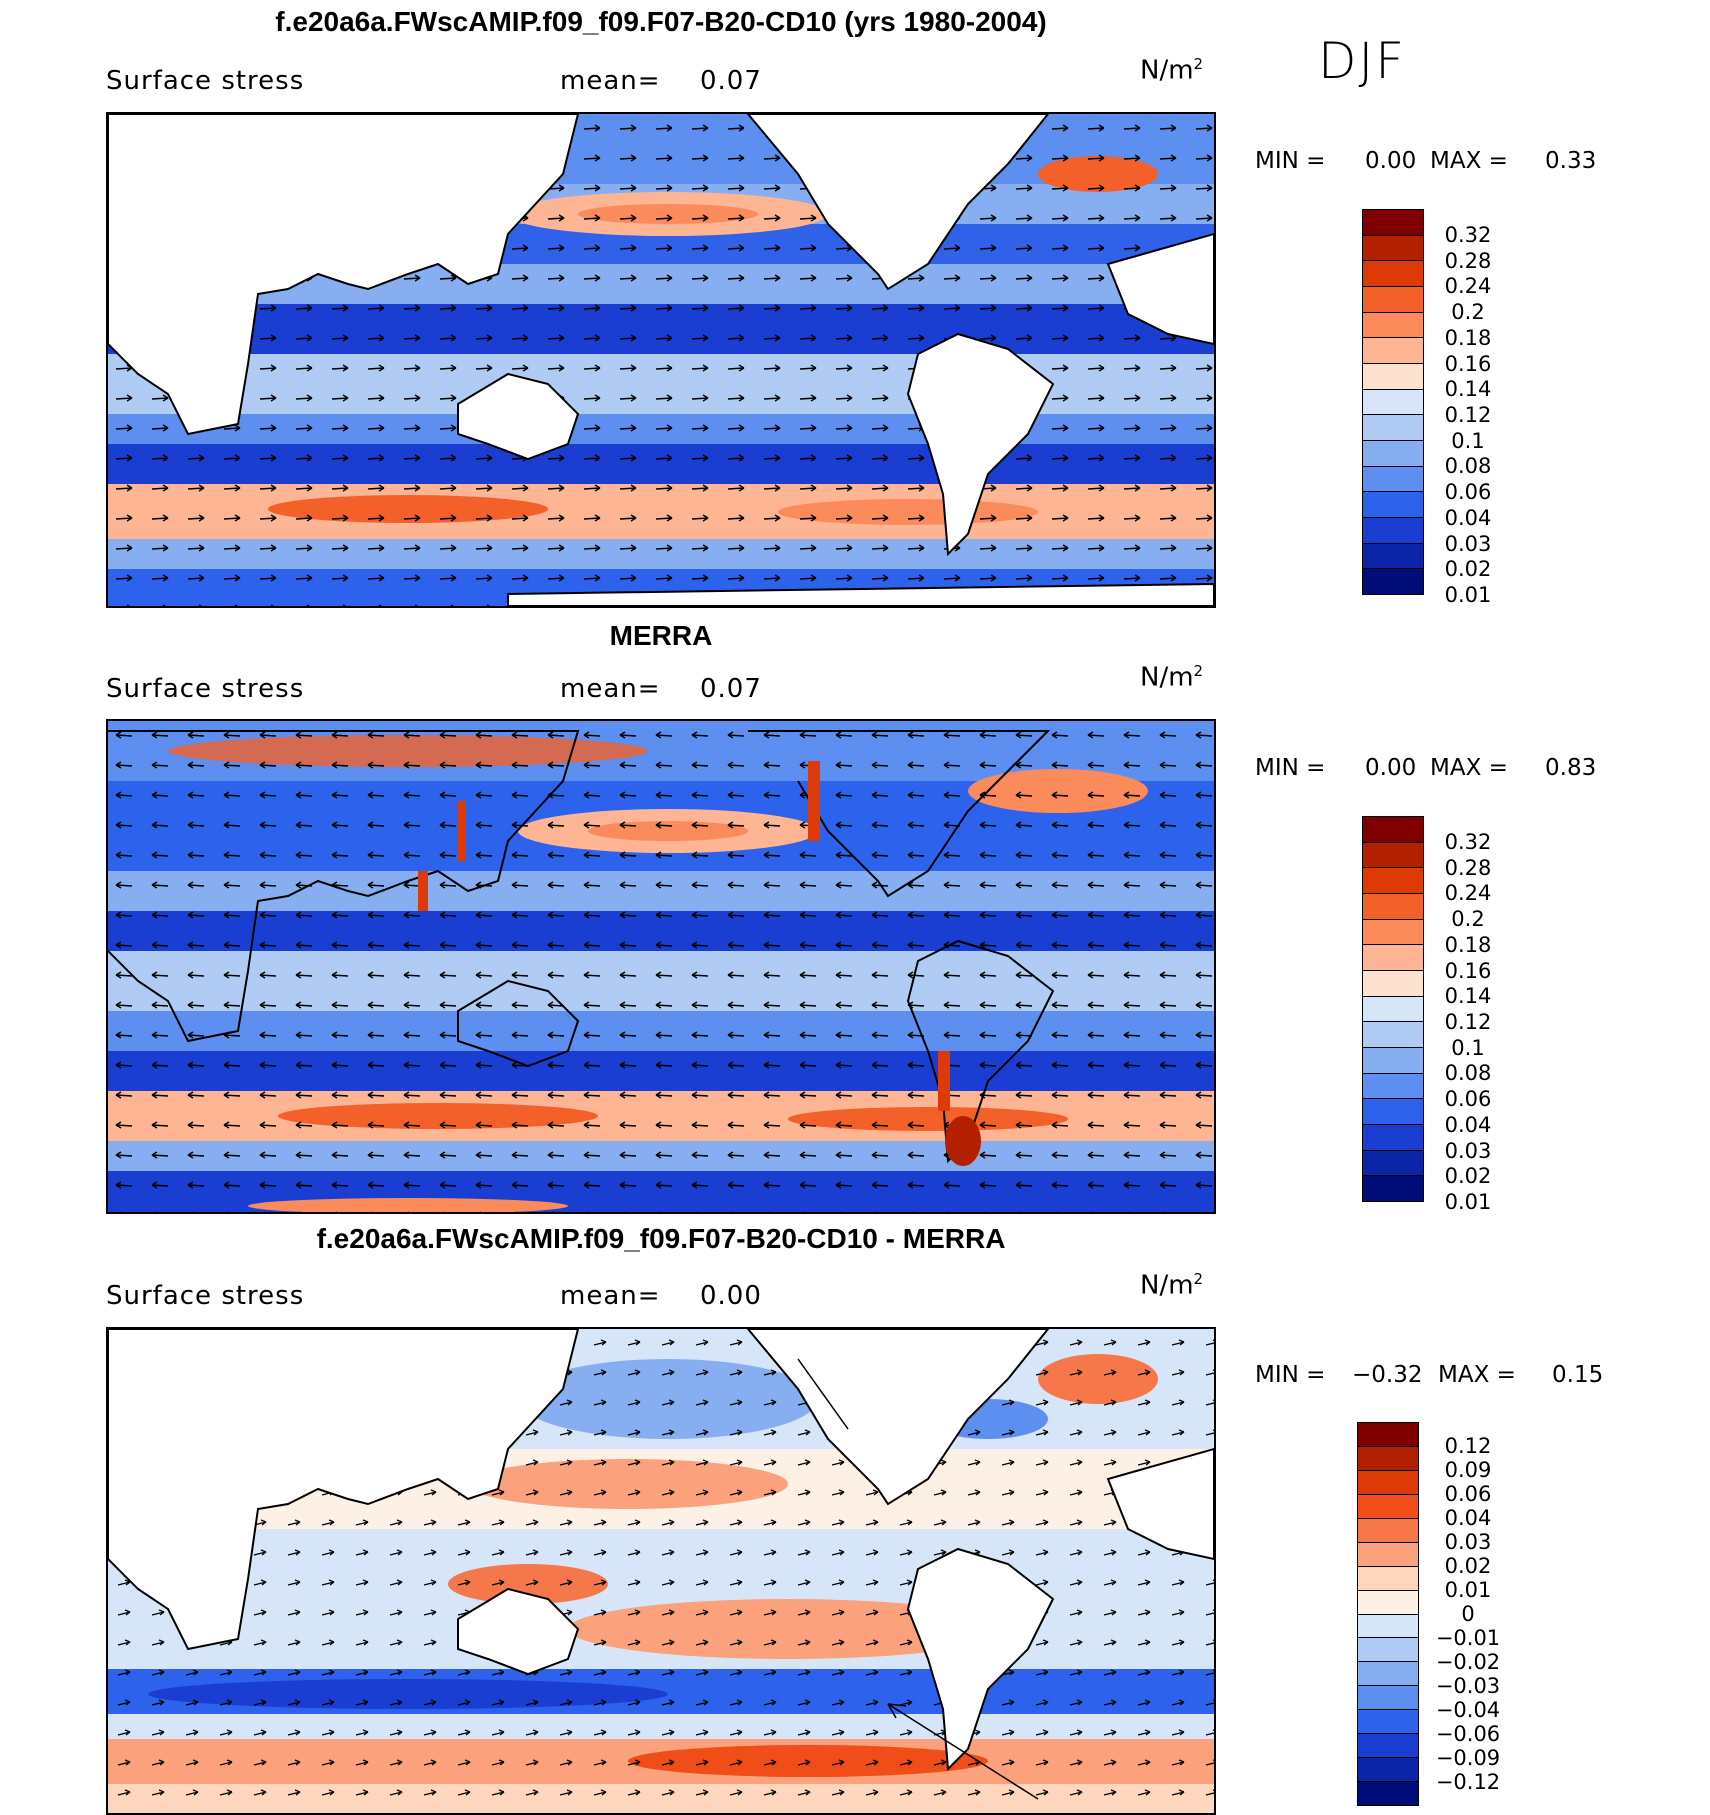  I want to click on panel1-mean-value: 0.07, so click(731, 81).